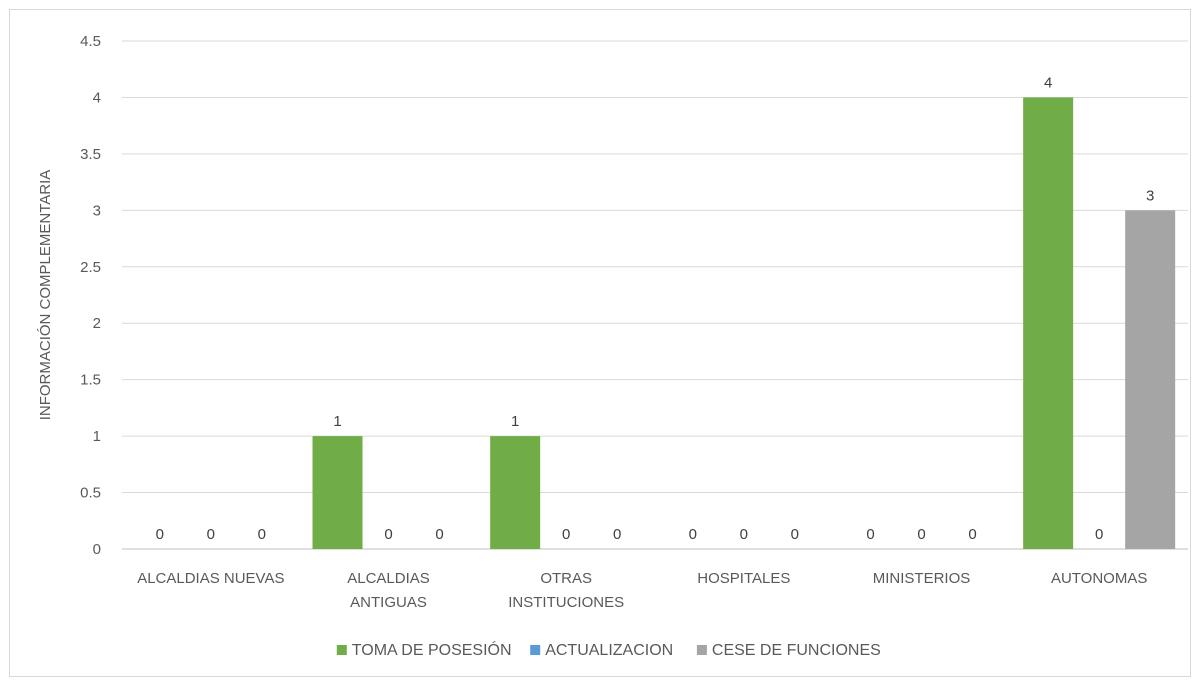 The width and height of the screenshot is (1200, 684). Describe the element at coordinates (97, 210) in the screenshot. I see `y-tick-label: 3` at that location.